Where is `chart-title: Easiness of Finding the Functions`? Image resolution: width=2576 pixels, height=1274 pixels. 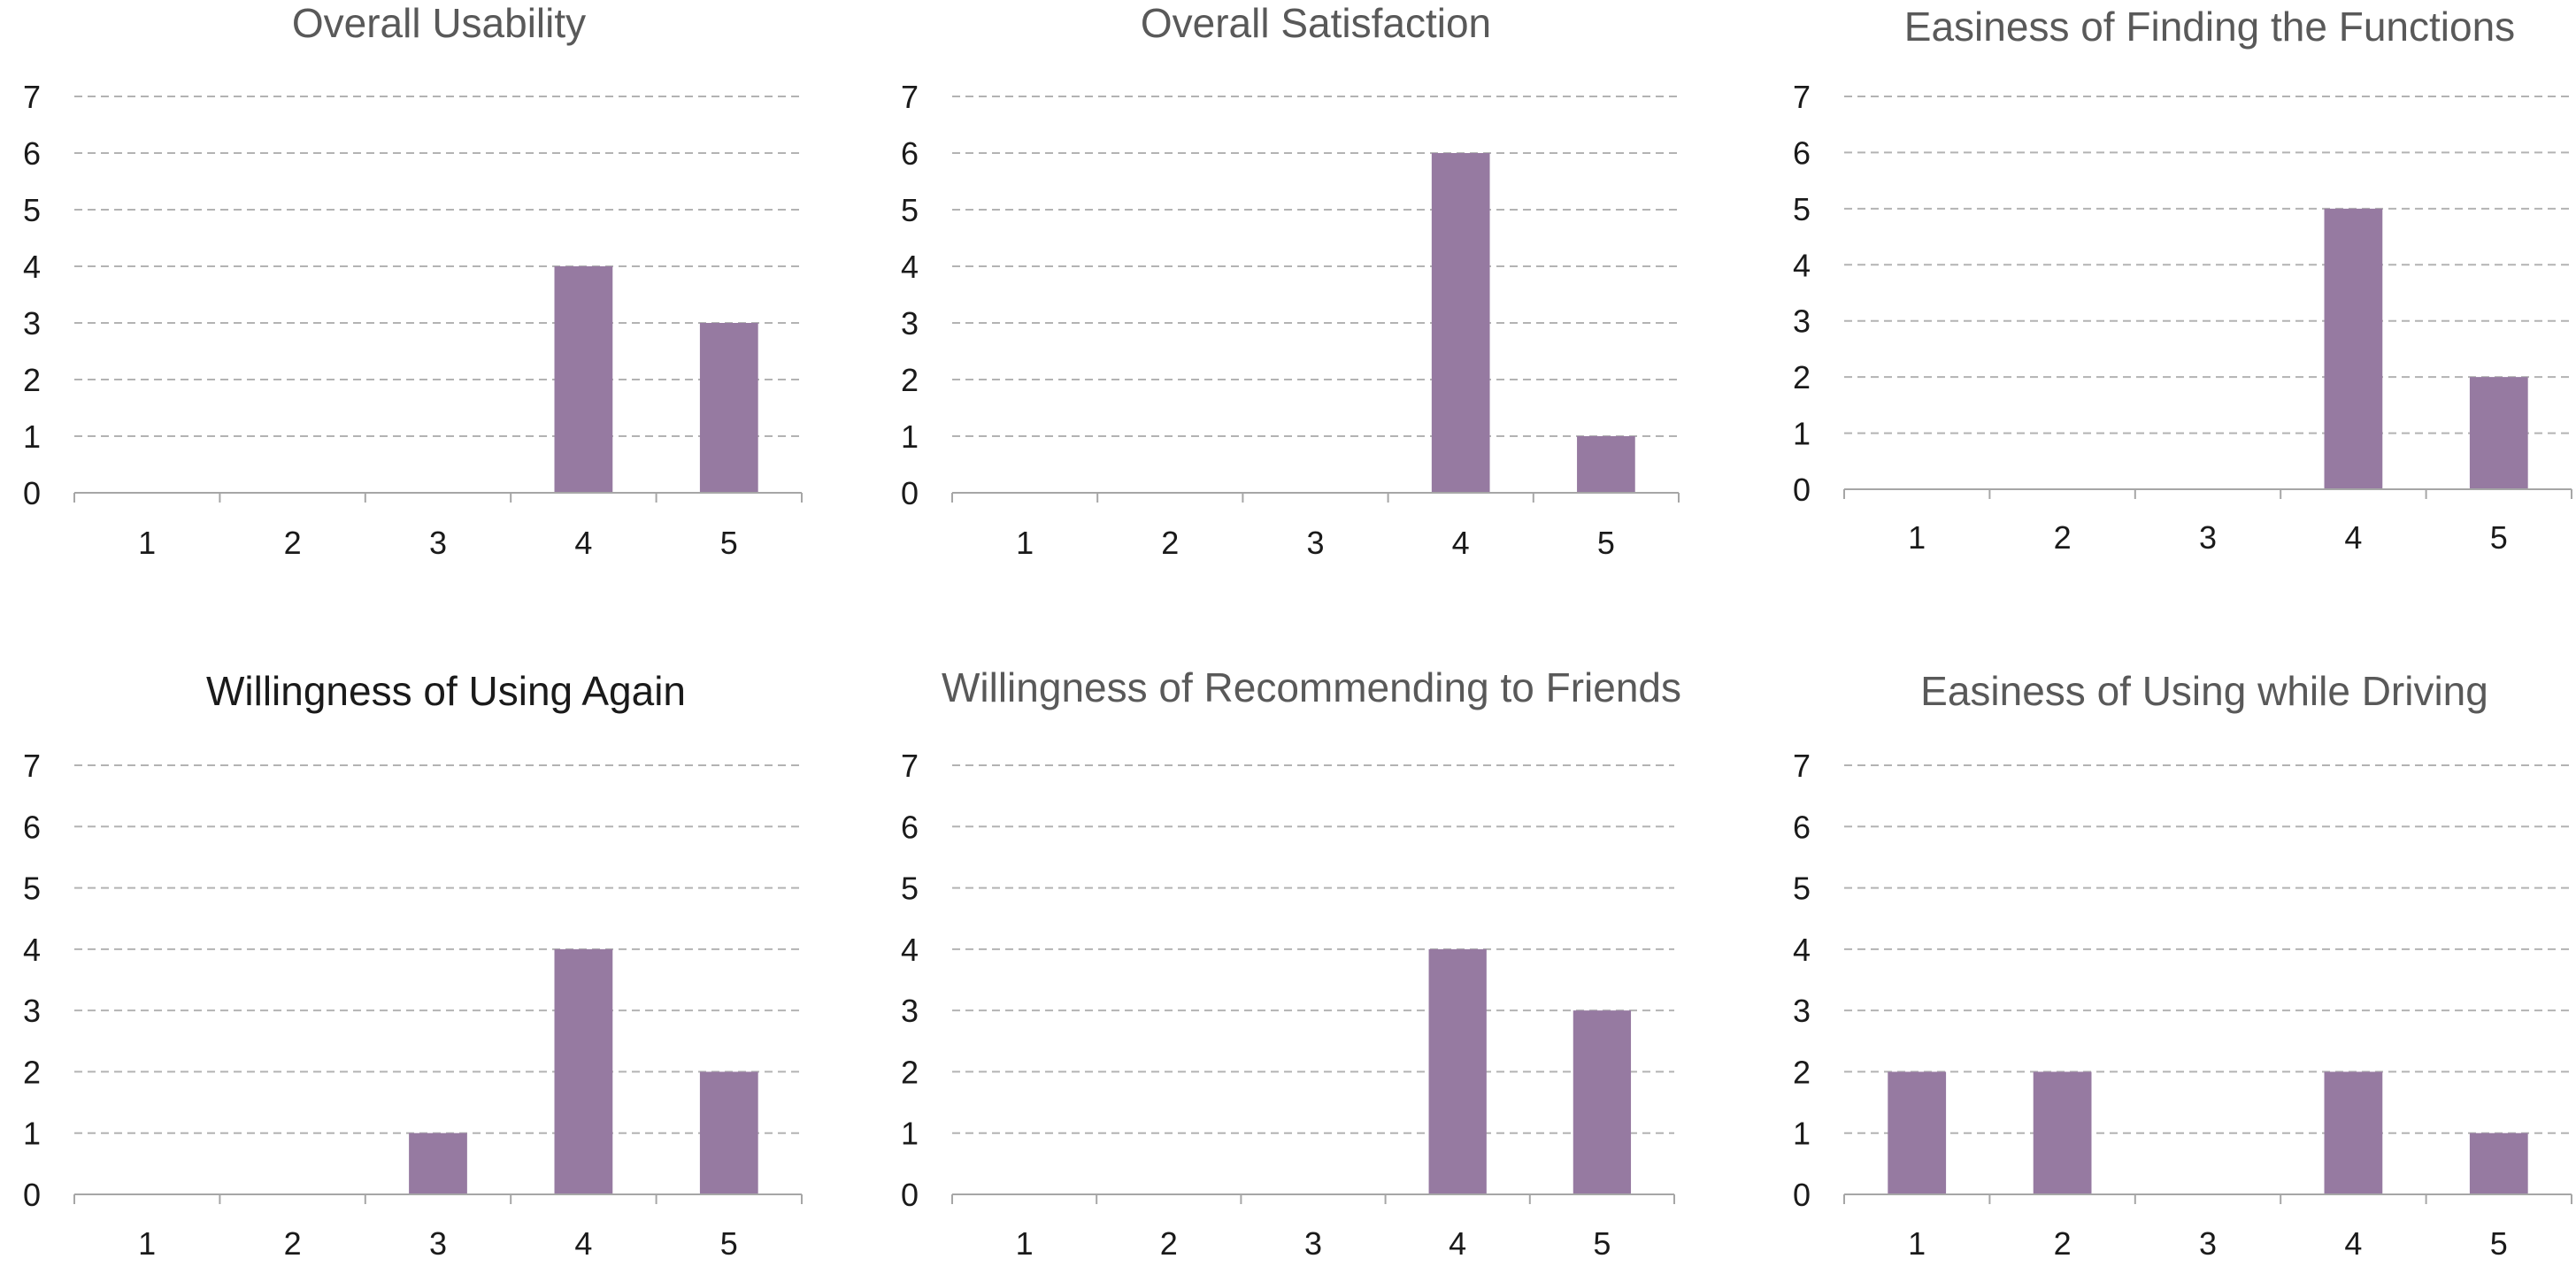
chart-title: Easiness of Finding the Functions is located at coordinates (2209, 27).